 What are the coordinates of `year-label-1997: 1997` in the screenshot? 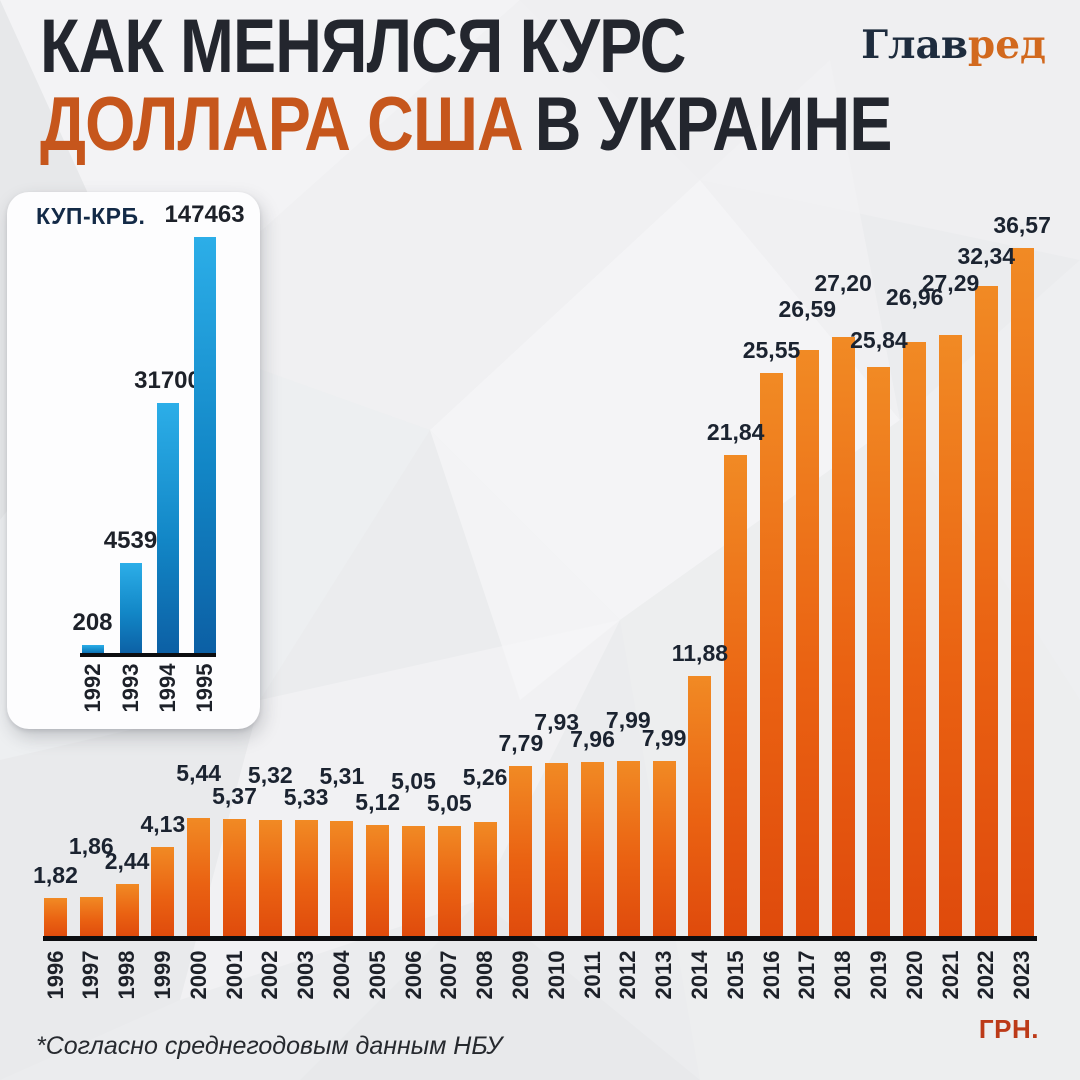 It's located at (91, 975).